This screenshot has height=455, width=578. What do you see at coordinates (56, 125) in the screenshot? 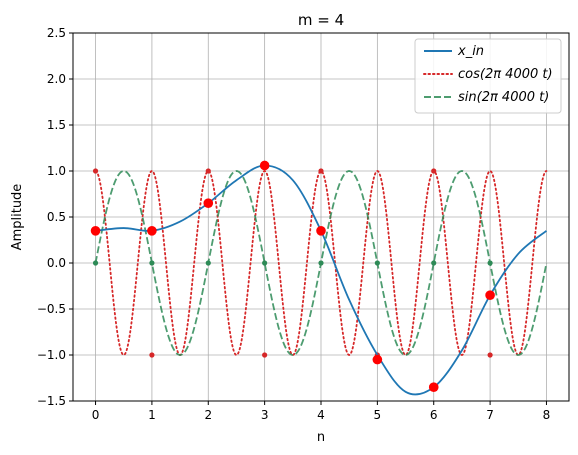
I see `y-tick-label: 1.5` at bounding box center [56, 125].